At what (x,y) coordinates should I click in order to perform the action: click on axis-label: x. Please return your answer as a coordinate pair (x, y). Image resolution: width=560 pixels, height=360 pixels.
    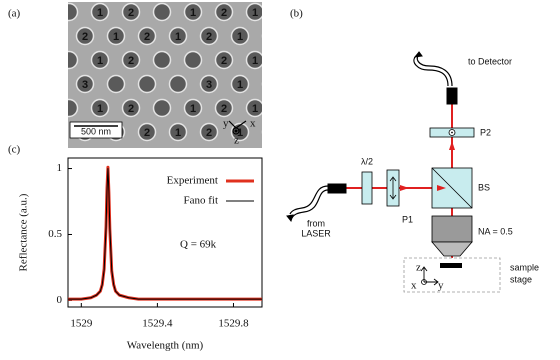
    Looking at the image, I should click on (253, 124).